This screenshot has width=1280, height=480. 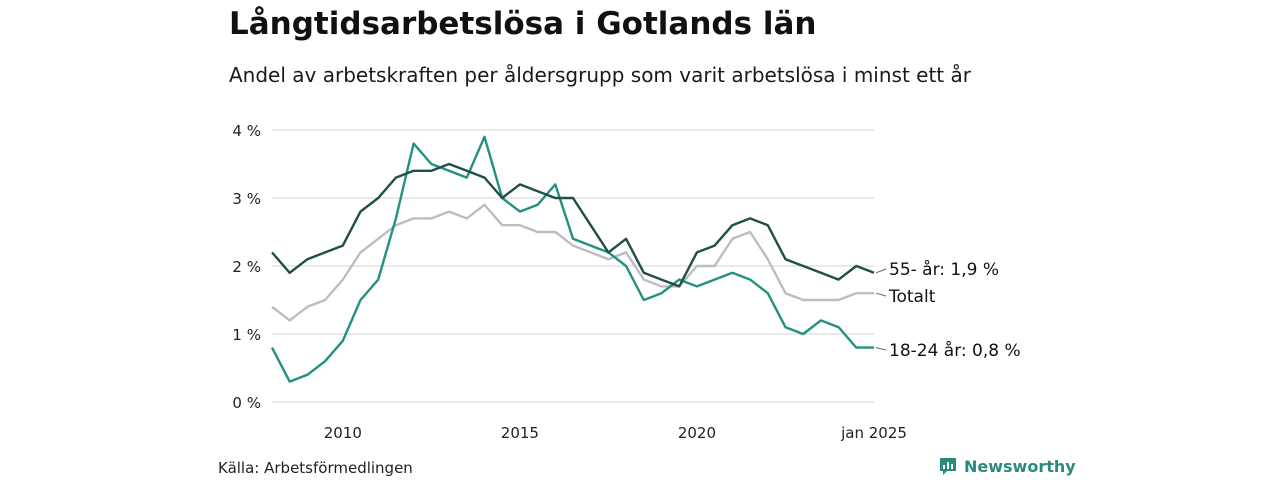 I want to click on brand-logo: Newsworthy, so click(x=1007, y=466).